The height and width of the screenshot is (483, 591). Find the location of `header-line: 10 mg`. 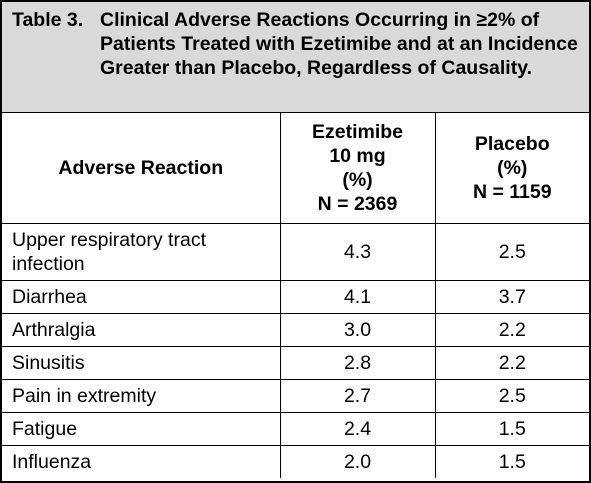

header-line: 10 mg is located at coordinates (357, 156).